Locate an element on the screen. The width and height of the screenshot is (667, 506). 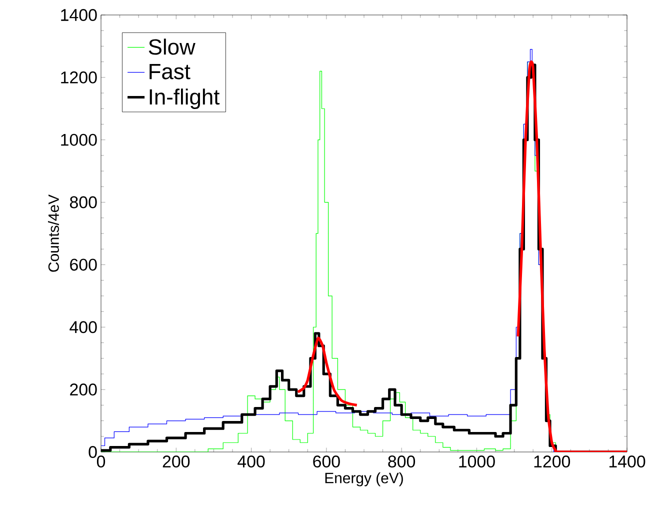
x-tick-label: 1000 is located at coordinates (477, 462).